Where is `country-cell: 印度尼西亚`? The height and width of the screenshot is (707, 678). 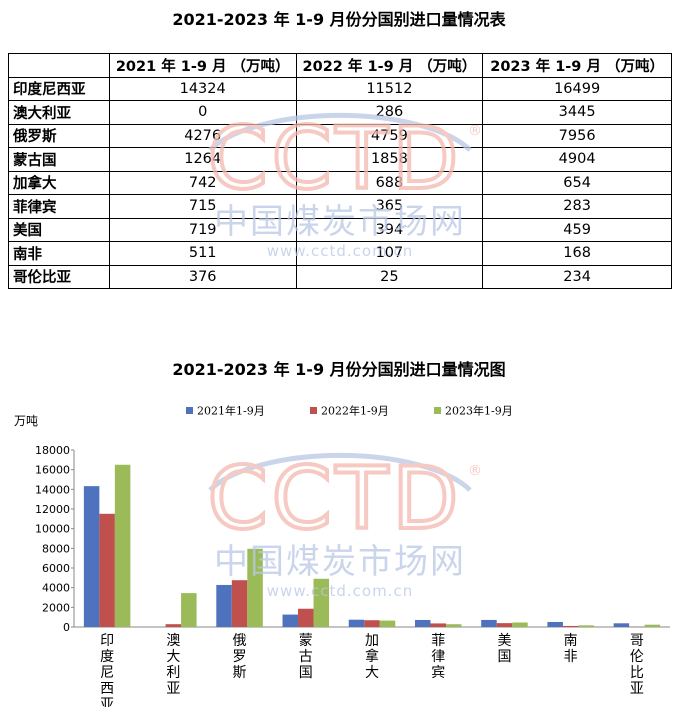 country-cell: 印度尼西亚 is located at coordinates (59, 88).